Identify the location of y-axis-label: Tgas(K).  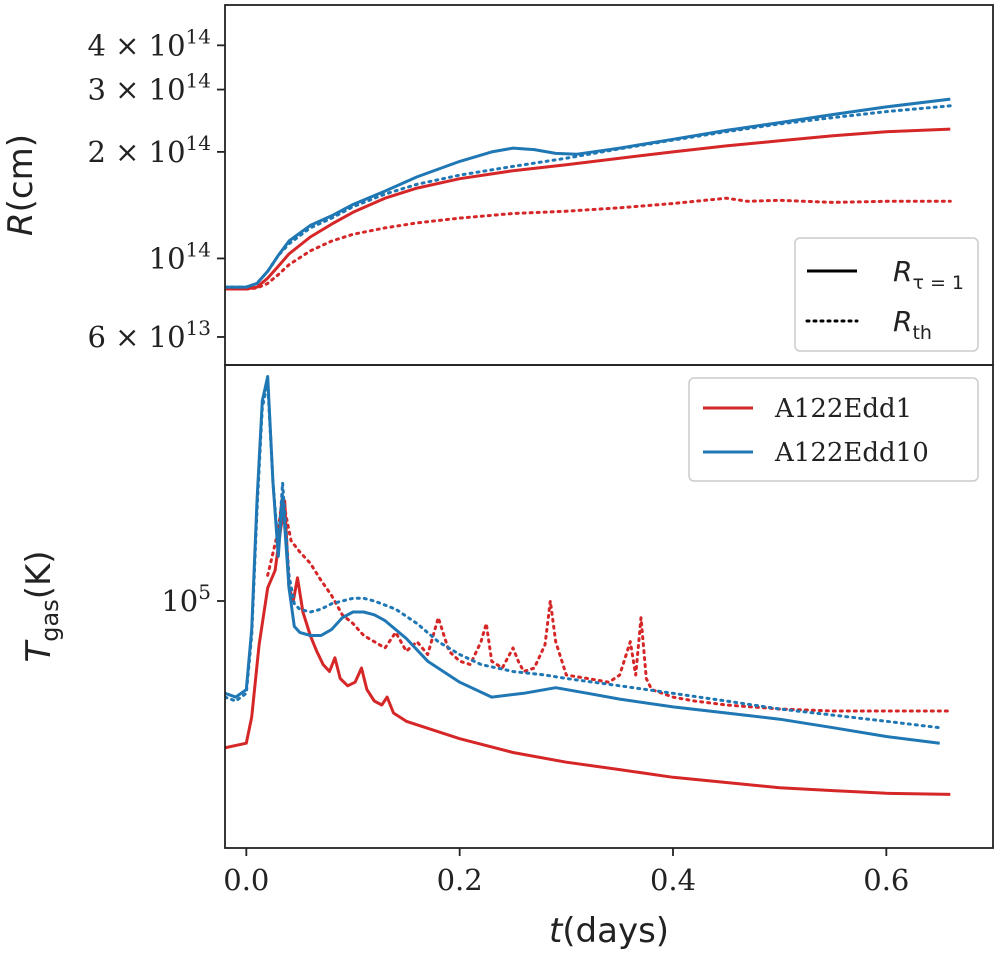
(41, 606).